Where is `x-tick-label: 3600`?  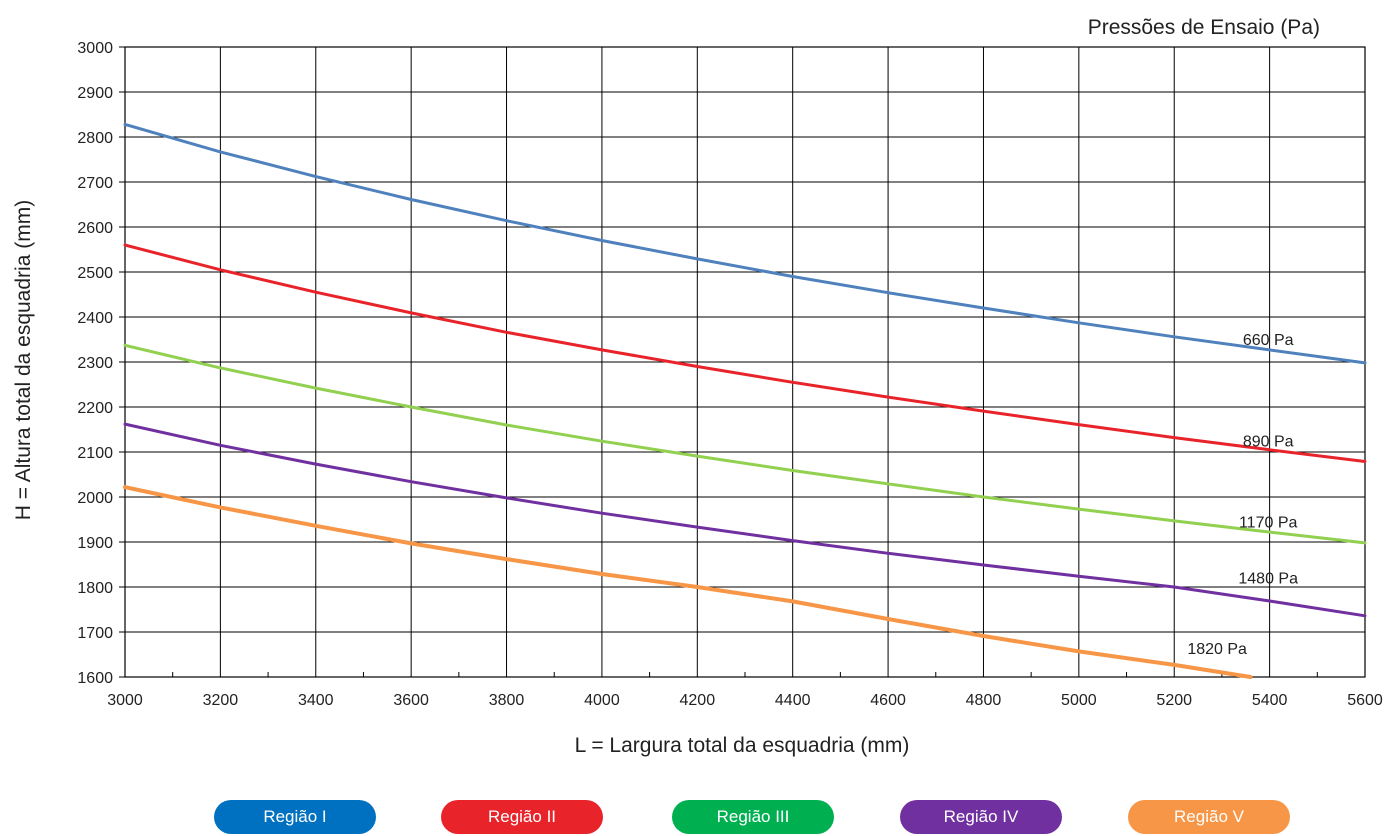 x-tick-label: 3600 is located at coordinates (411, 700).